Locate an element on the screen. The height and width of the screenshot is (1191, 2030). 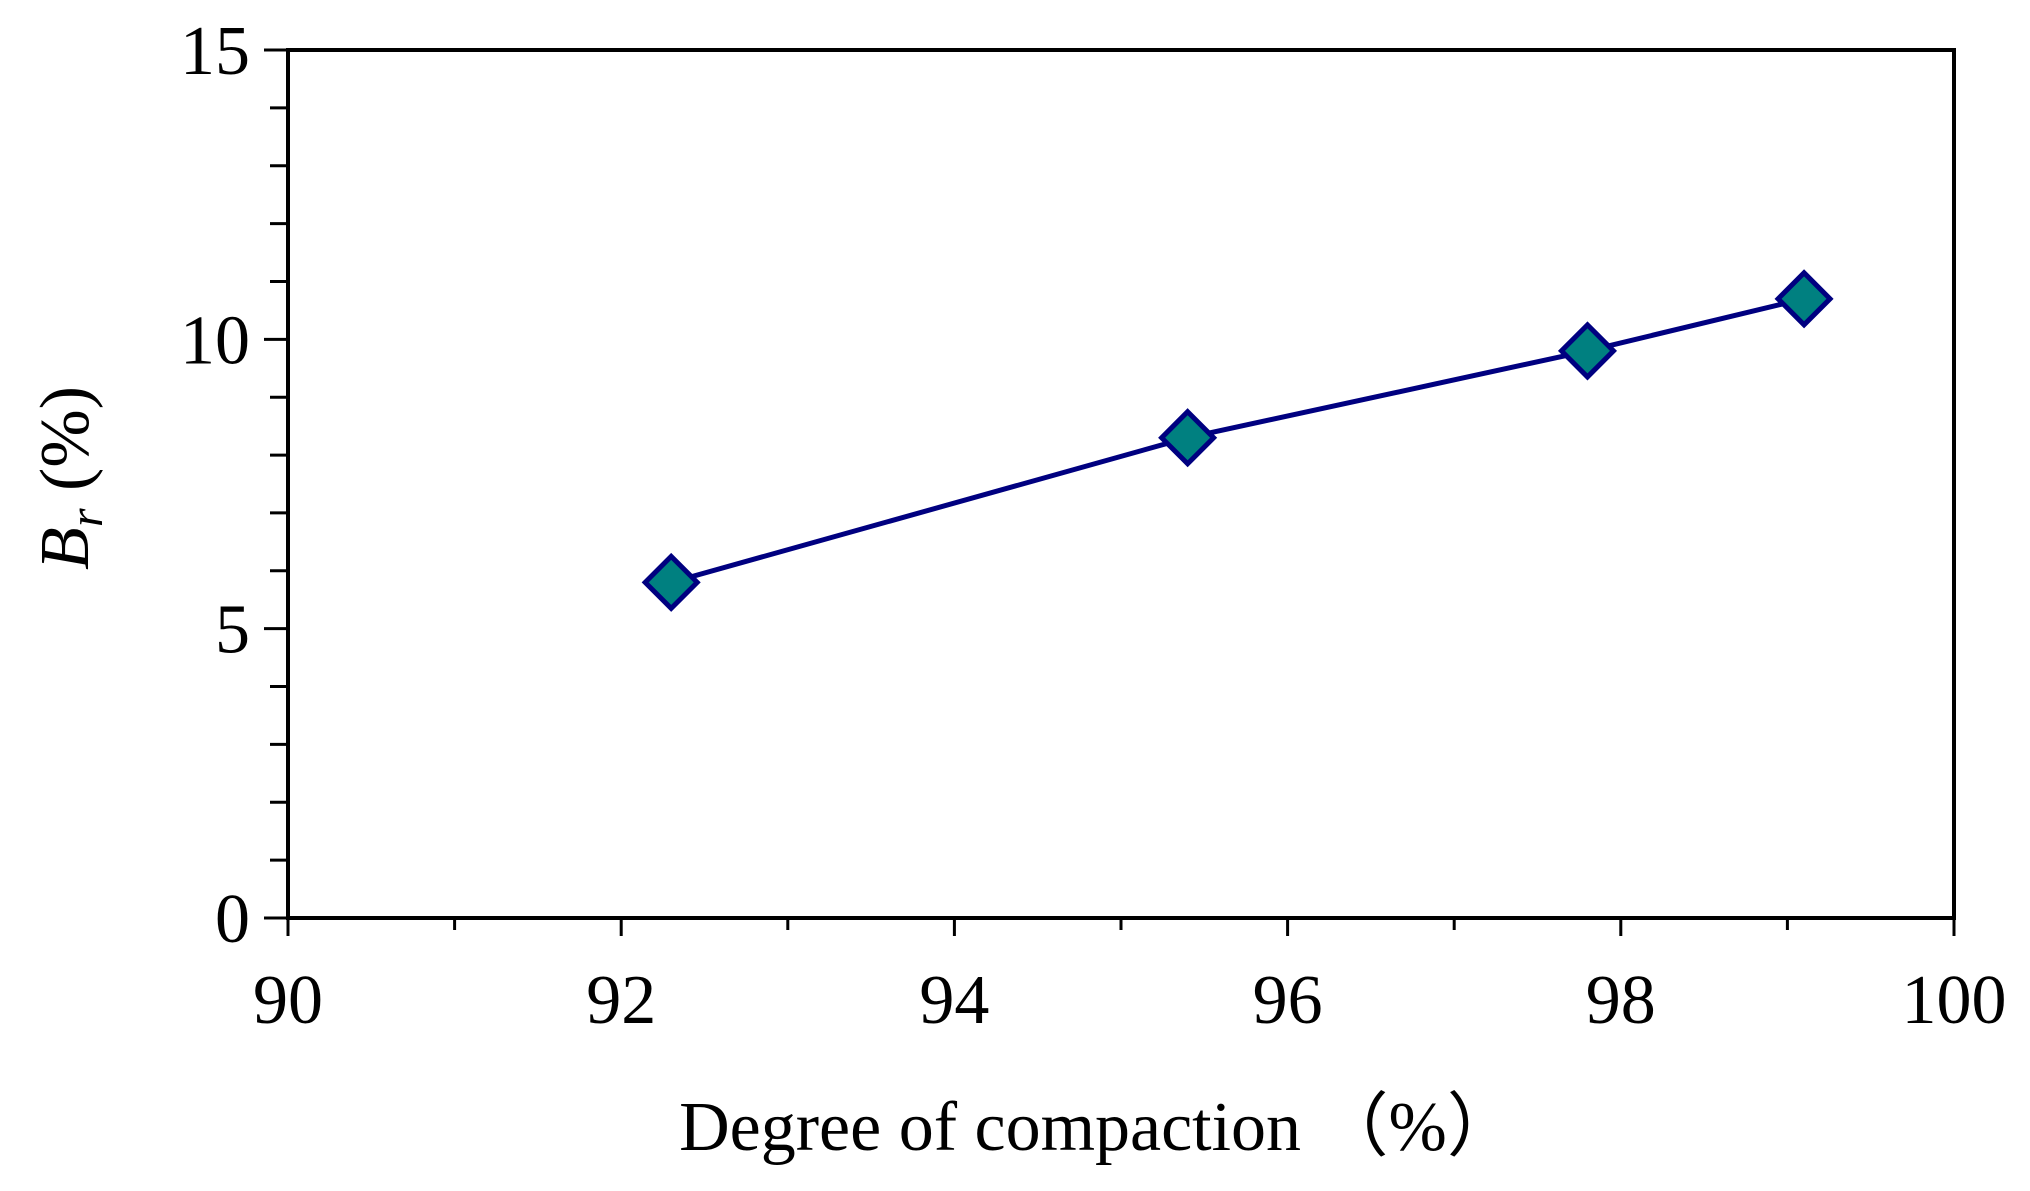
x-tick-label: 100 is located at coordinates (1954, 1000).